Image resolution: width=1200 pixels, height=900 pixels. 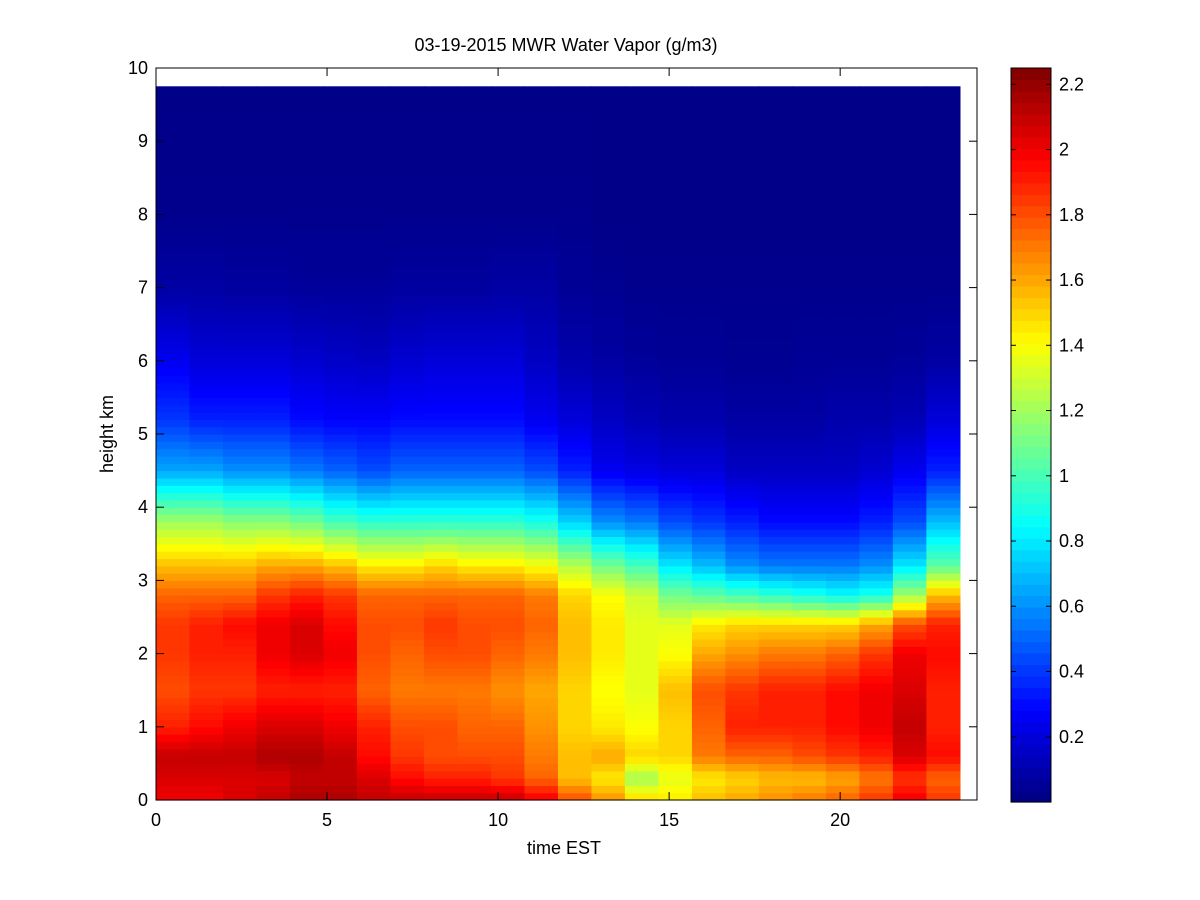 What do you see at coordinates (143, 580) in the screenshot?
I see `y-tick-label: 3` at bounding box center [143, 580].